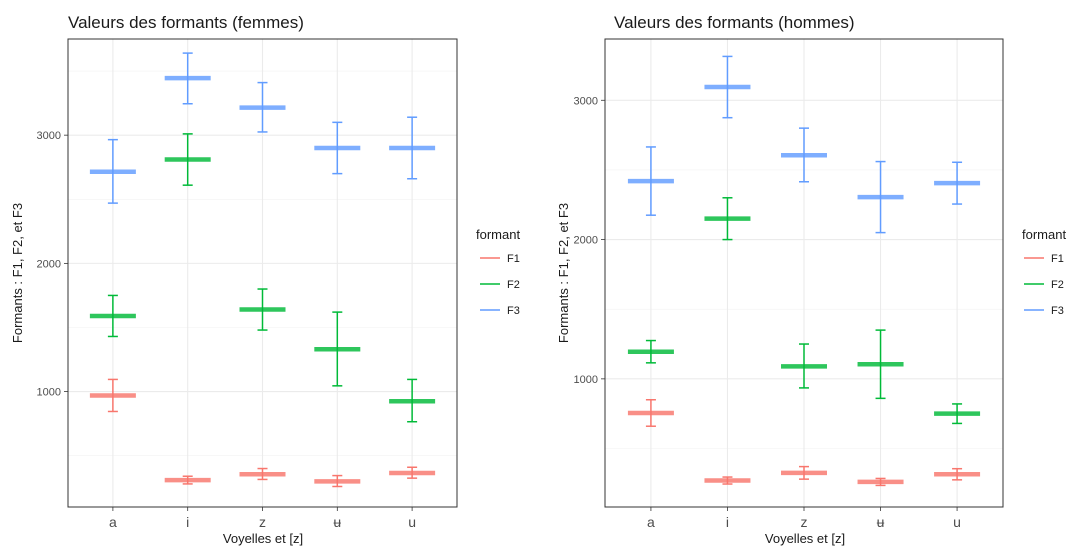 The height and width of the screenshot is (548, 1078). I want to click on chart-title: Valeurs des formants (femmes), so click(186, 22).